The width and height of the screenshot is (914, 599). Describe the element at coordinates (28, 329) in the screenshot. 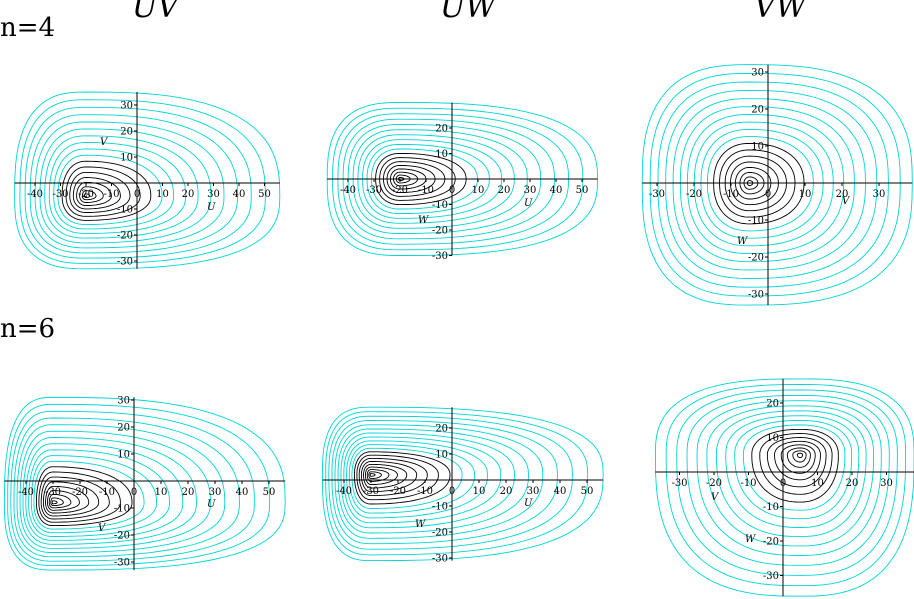

I see `row-label-n6: n=6` at that location.